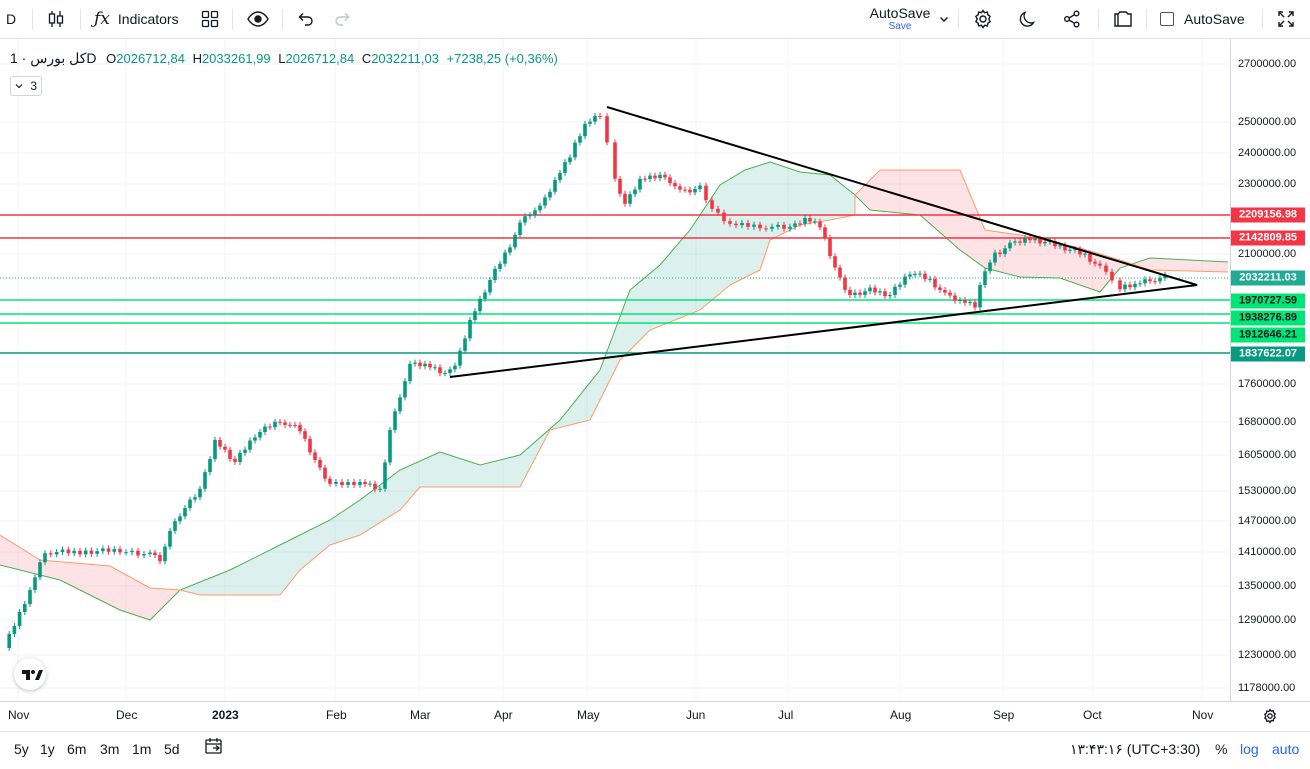 The image size is (1310, 769). What do you see at coordinates (53, 58) in the screenshot?
I see `legend-symbol: کل بورس · 1D` at bounding box center [53, 58].